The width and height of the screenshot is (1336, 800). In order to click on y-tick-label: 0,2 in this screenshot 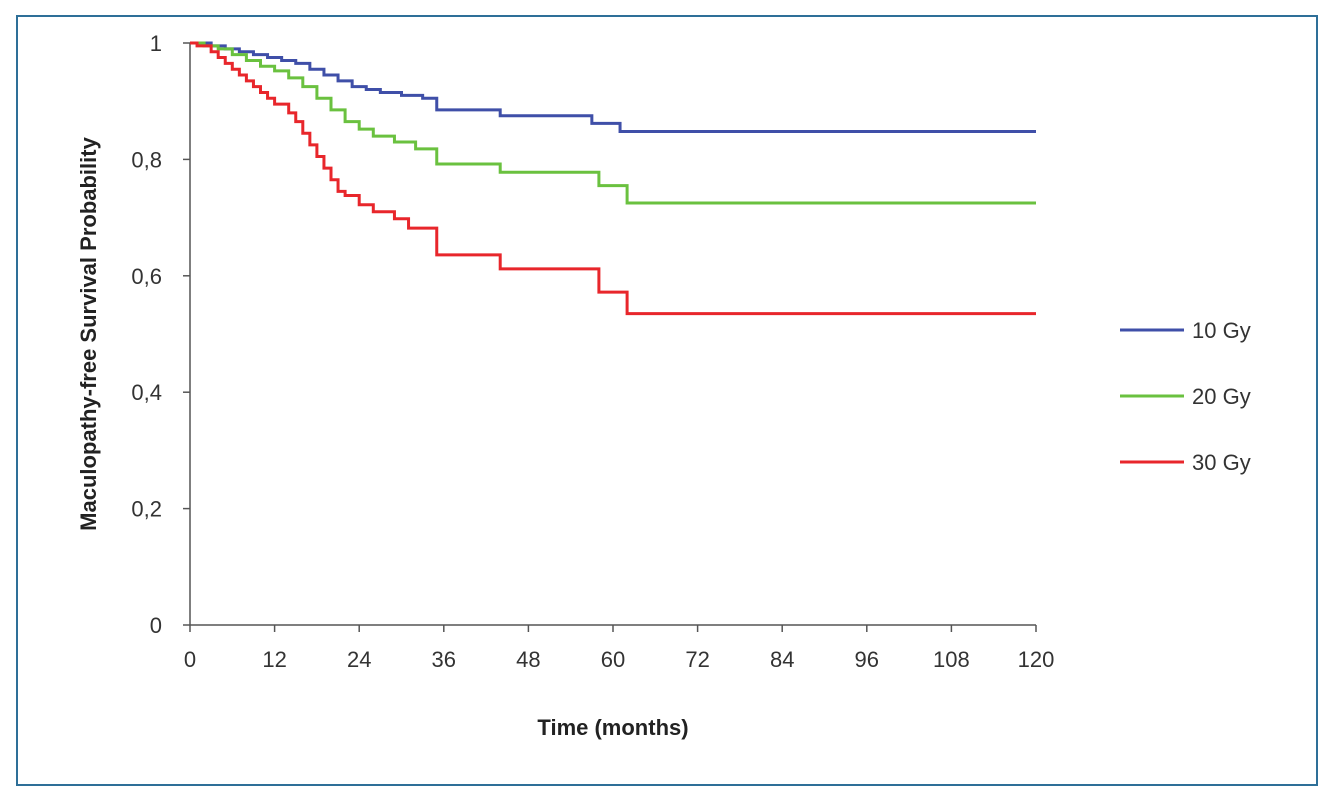, I will do `click(146, 509)`.